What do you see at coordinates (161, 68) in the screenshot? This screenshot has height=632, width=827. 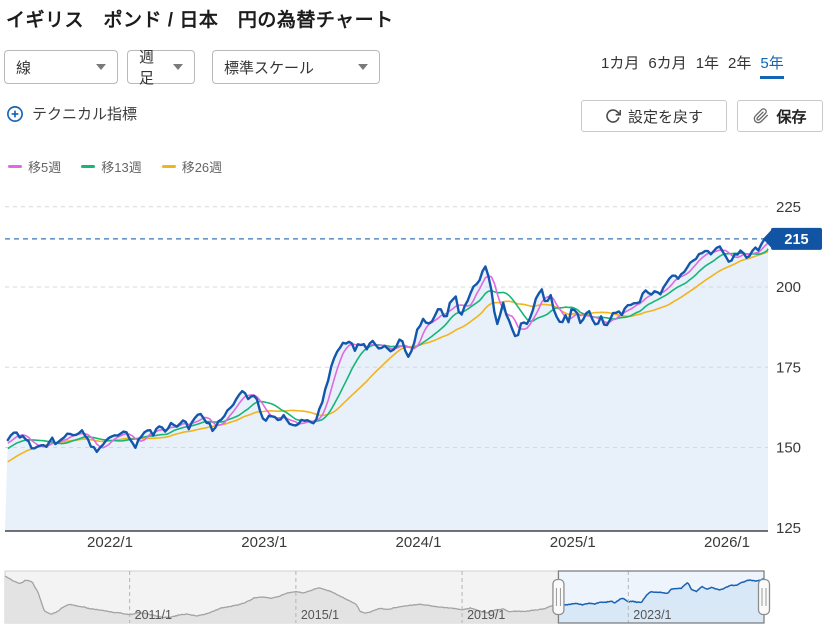 I see `timeframe-select: 週足` at bounding box center [161, 68].